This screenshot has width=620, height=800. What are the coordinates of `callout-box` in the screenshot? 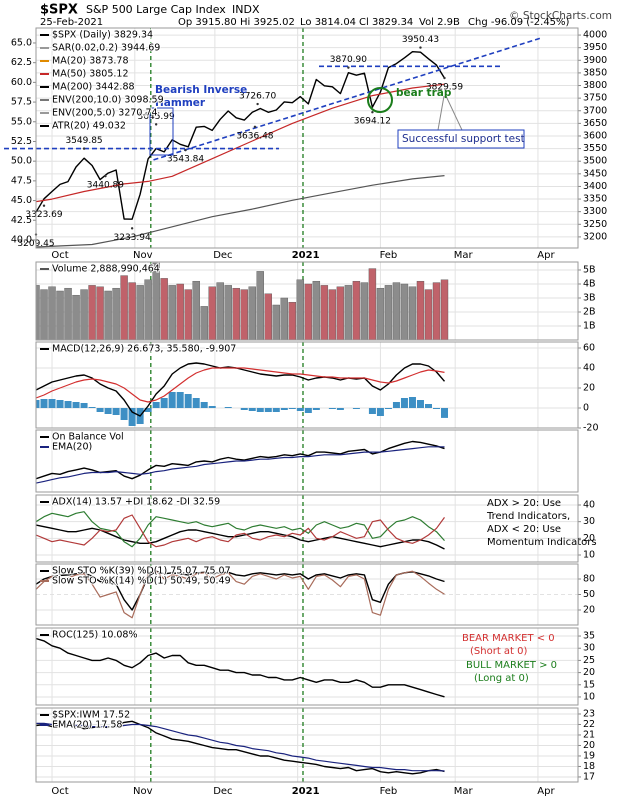 It's located at (461, 139).